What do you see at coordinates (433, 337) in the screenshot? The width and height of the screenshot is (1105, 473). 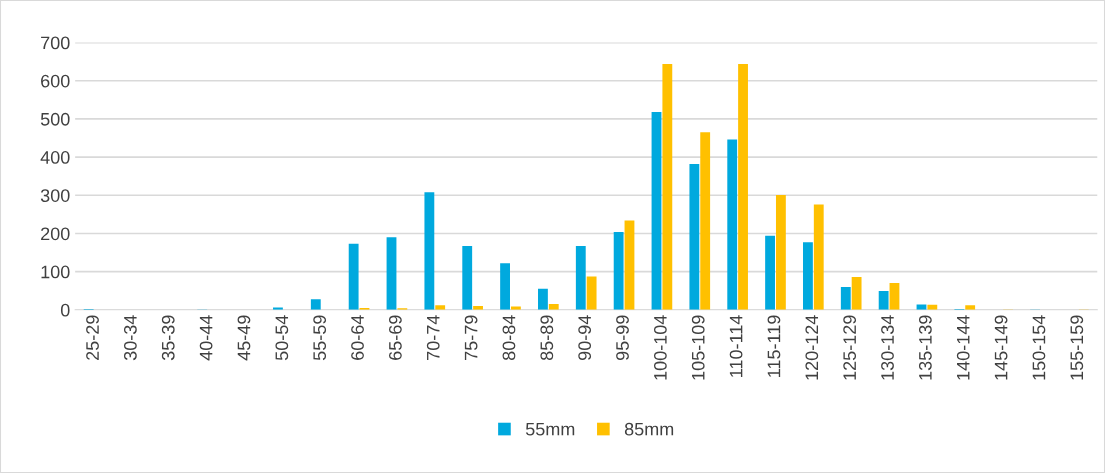 I see `x-tick-label: 70-74` at bounding box center [433, 337].